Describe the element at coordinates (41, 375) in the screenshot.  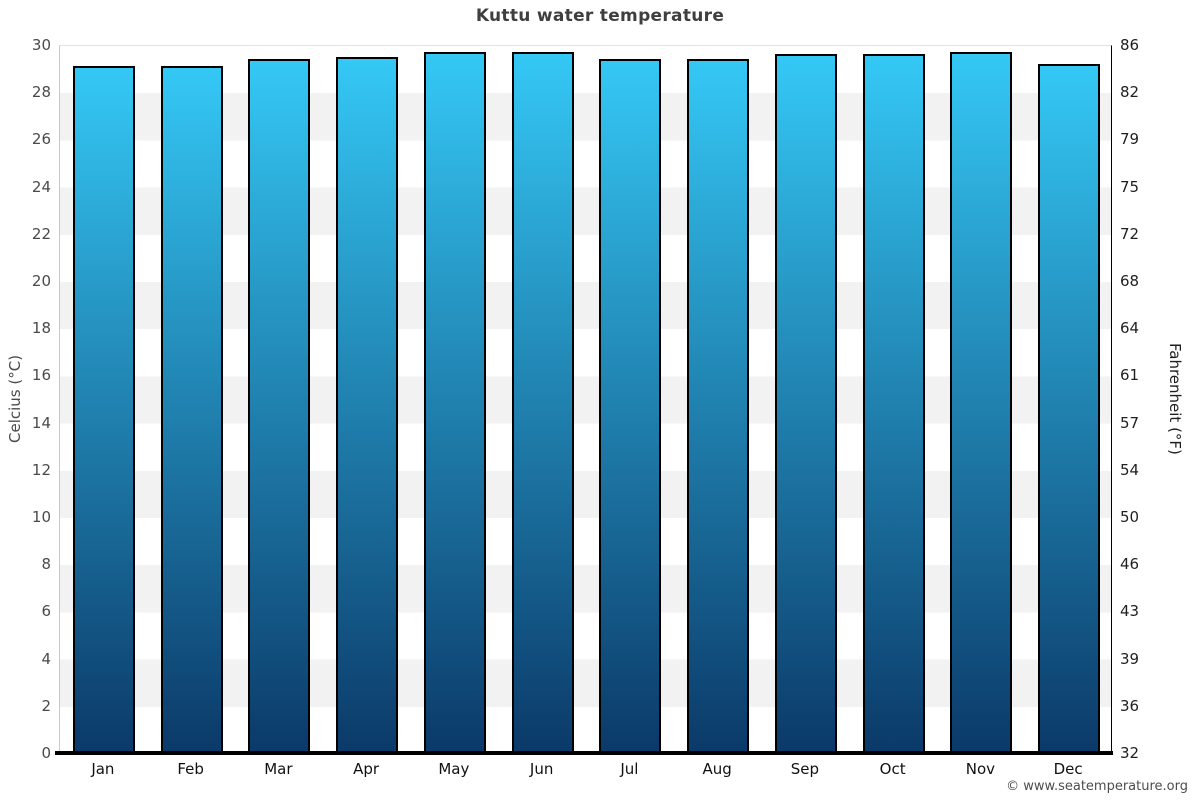
I see `celsius-tick-16: 16` at that location.